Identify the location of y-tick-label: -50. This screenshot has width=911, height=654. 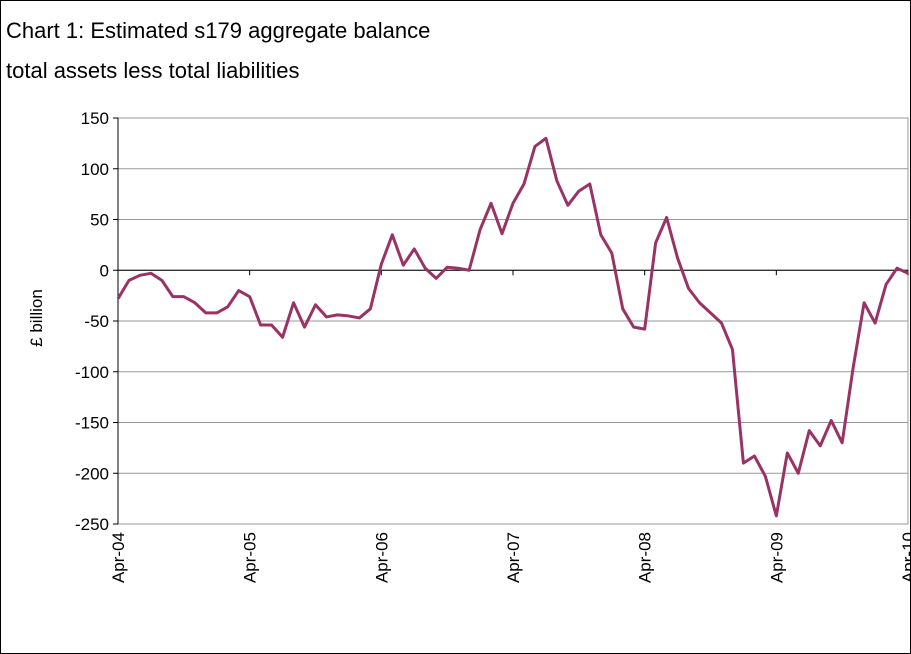
(96, 321).